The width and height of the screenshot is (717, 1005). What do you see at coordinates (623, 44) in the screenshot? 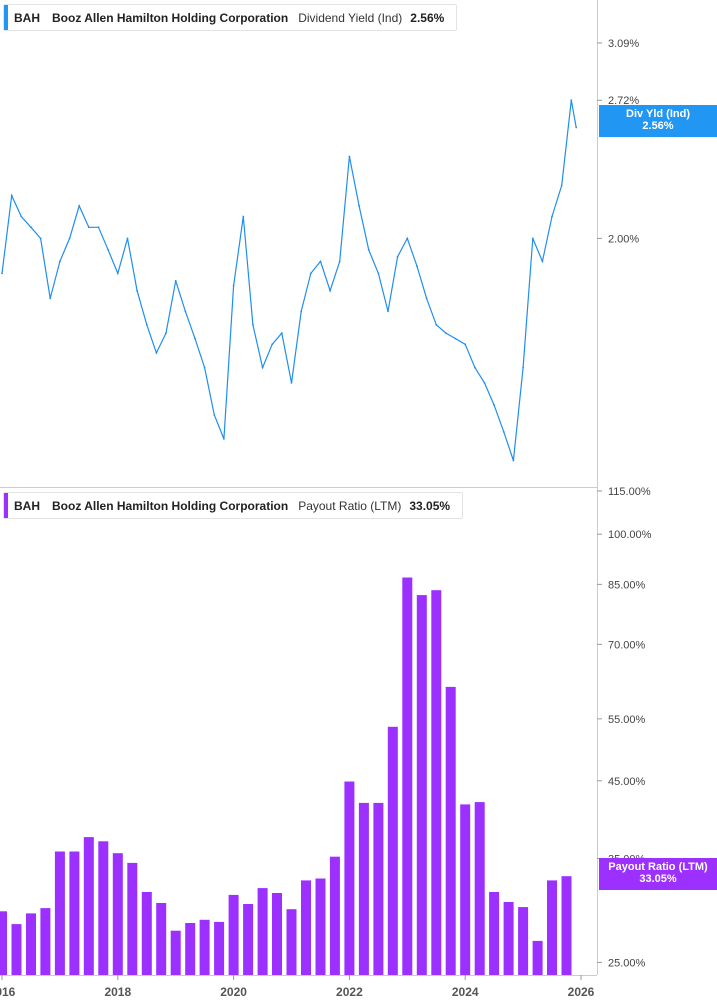
I see `top-y-tick-label: 3.09%` at bounding box center [623, 44].